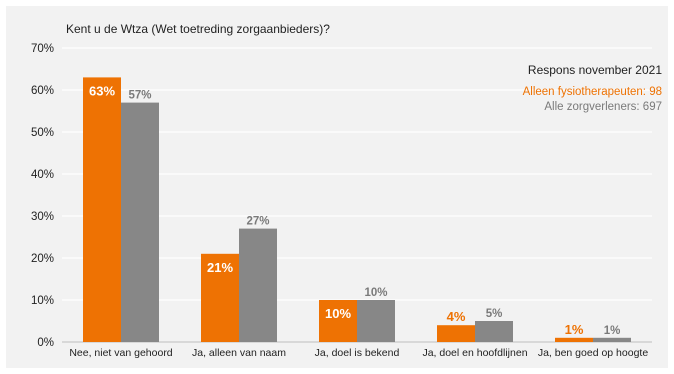 This screenshot has height=374, width=674. Describe the element at coordinates (594, 70) in the screenshot. I see `legend-title: Respons november 2021` at that location.